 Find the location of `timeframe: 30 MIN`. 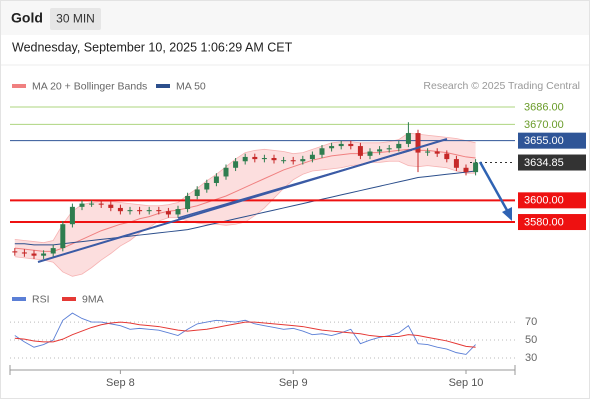

timeframe: 30 MIN is located at coordinates (75, 19).